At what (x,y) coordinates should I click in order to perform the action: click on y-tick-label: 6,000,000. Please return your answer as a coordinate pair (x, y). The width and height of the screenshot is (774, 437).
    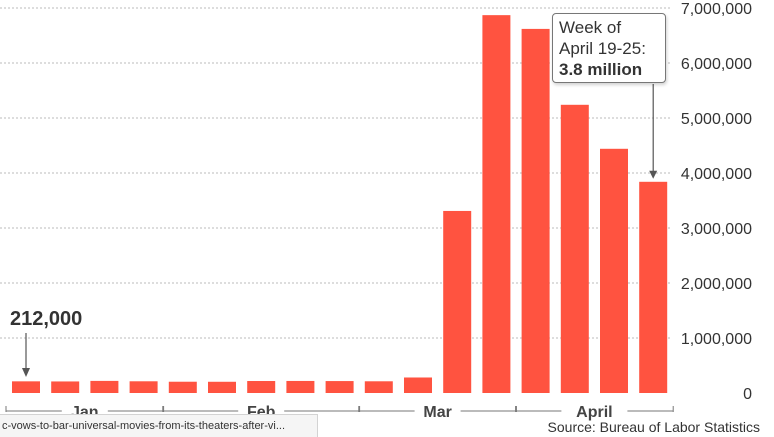
    Looking at the image, I should click on (716, 64).